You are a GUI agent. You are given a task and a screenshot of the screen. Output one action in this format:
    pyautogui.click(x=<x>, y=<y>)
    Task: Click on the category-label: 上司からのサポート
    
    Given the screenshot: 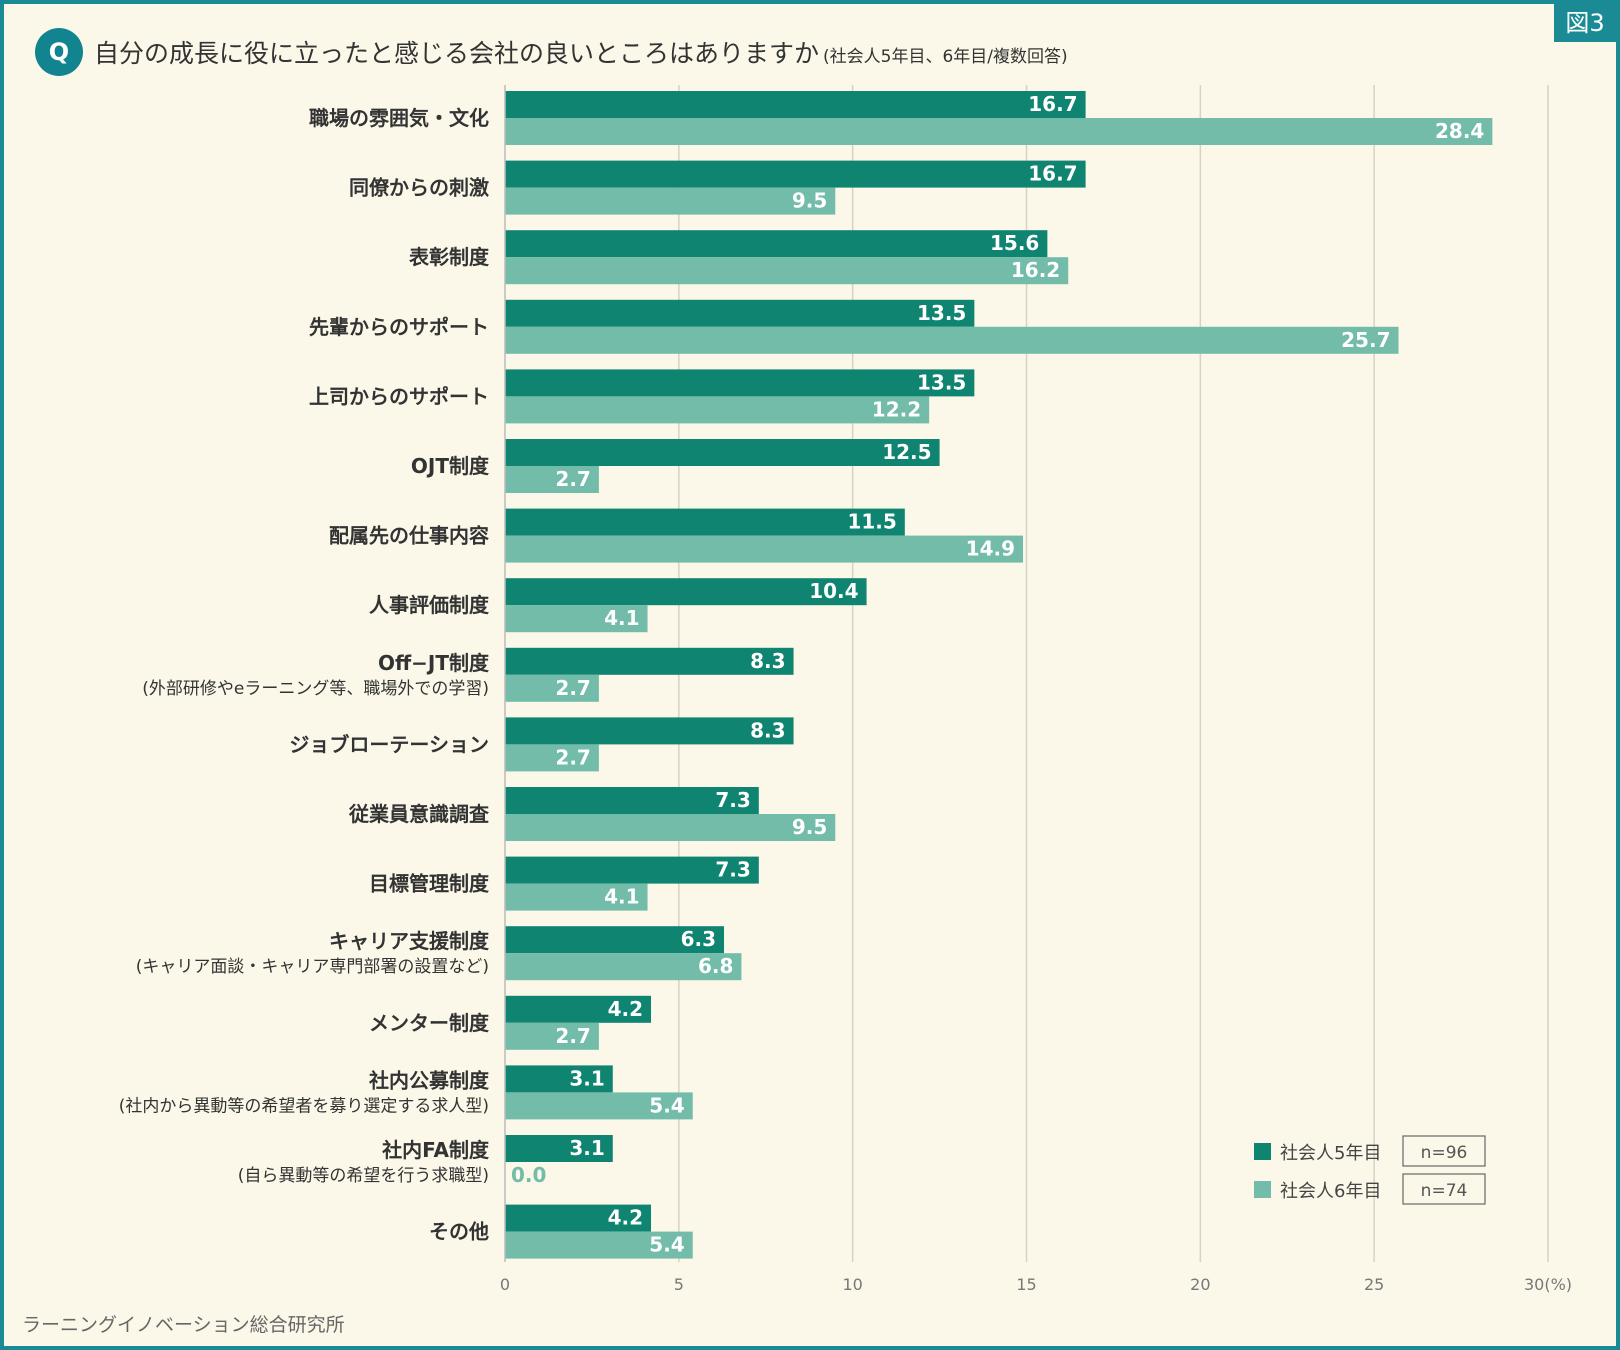 What is the action you would take?
    pyautogui.click(x=399, y=396)
    